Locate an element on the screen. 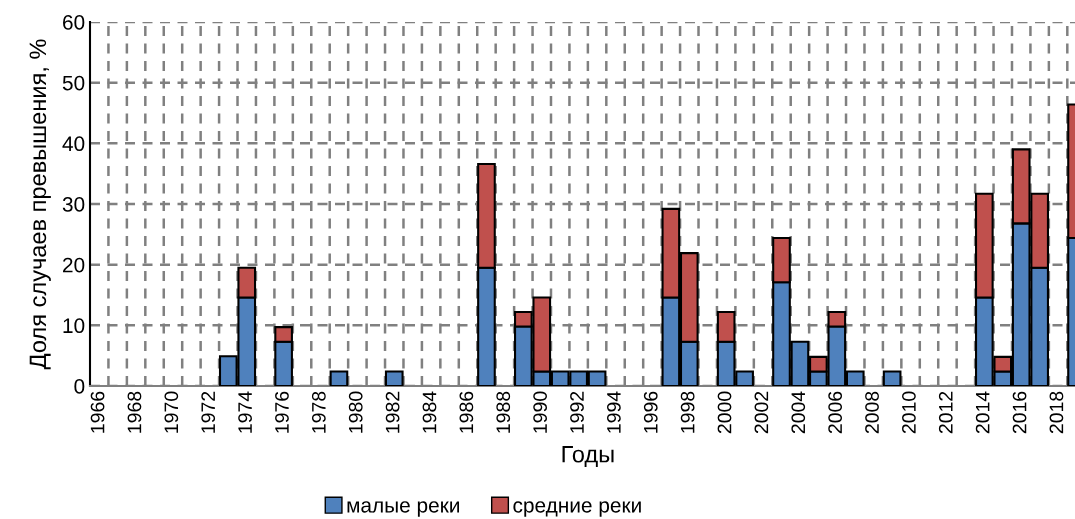  x-tick-label: 1968 is located at coordinates (134, 412).